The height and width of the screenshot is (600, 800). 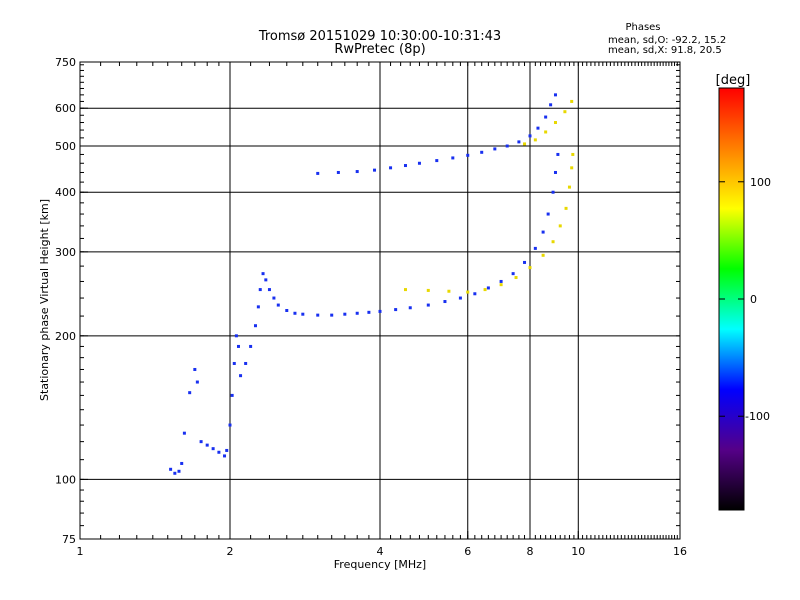 What do you see at coordinates (760, 182) in the screenshot?
I see `colorbar-tick-label: 100` at bounding box center [760, 182].